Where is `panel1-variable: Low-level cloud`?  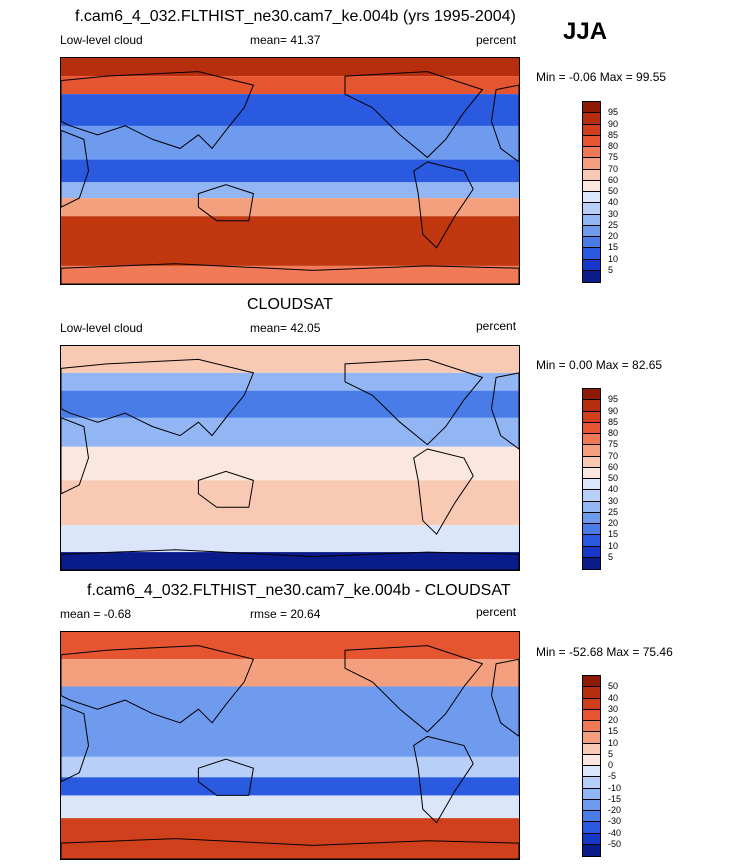
panel1-variable: Low-level cloud is located at coordinates (101, 40).